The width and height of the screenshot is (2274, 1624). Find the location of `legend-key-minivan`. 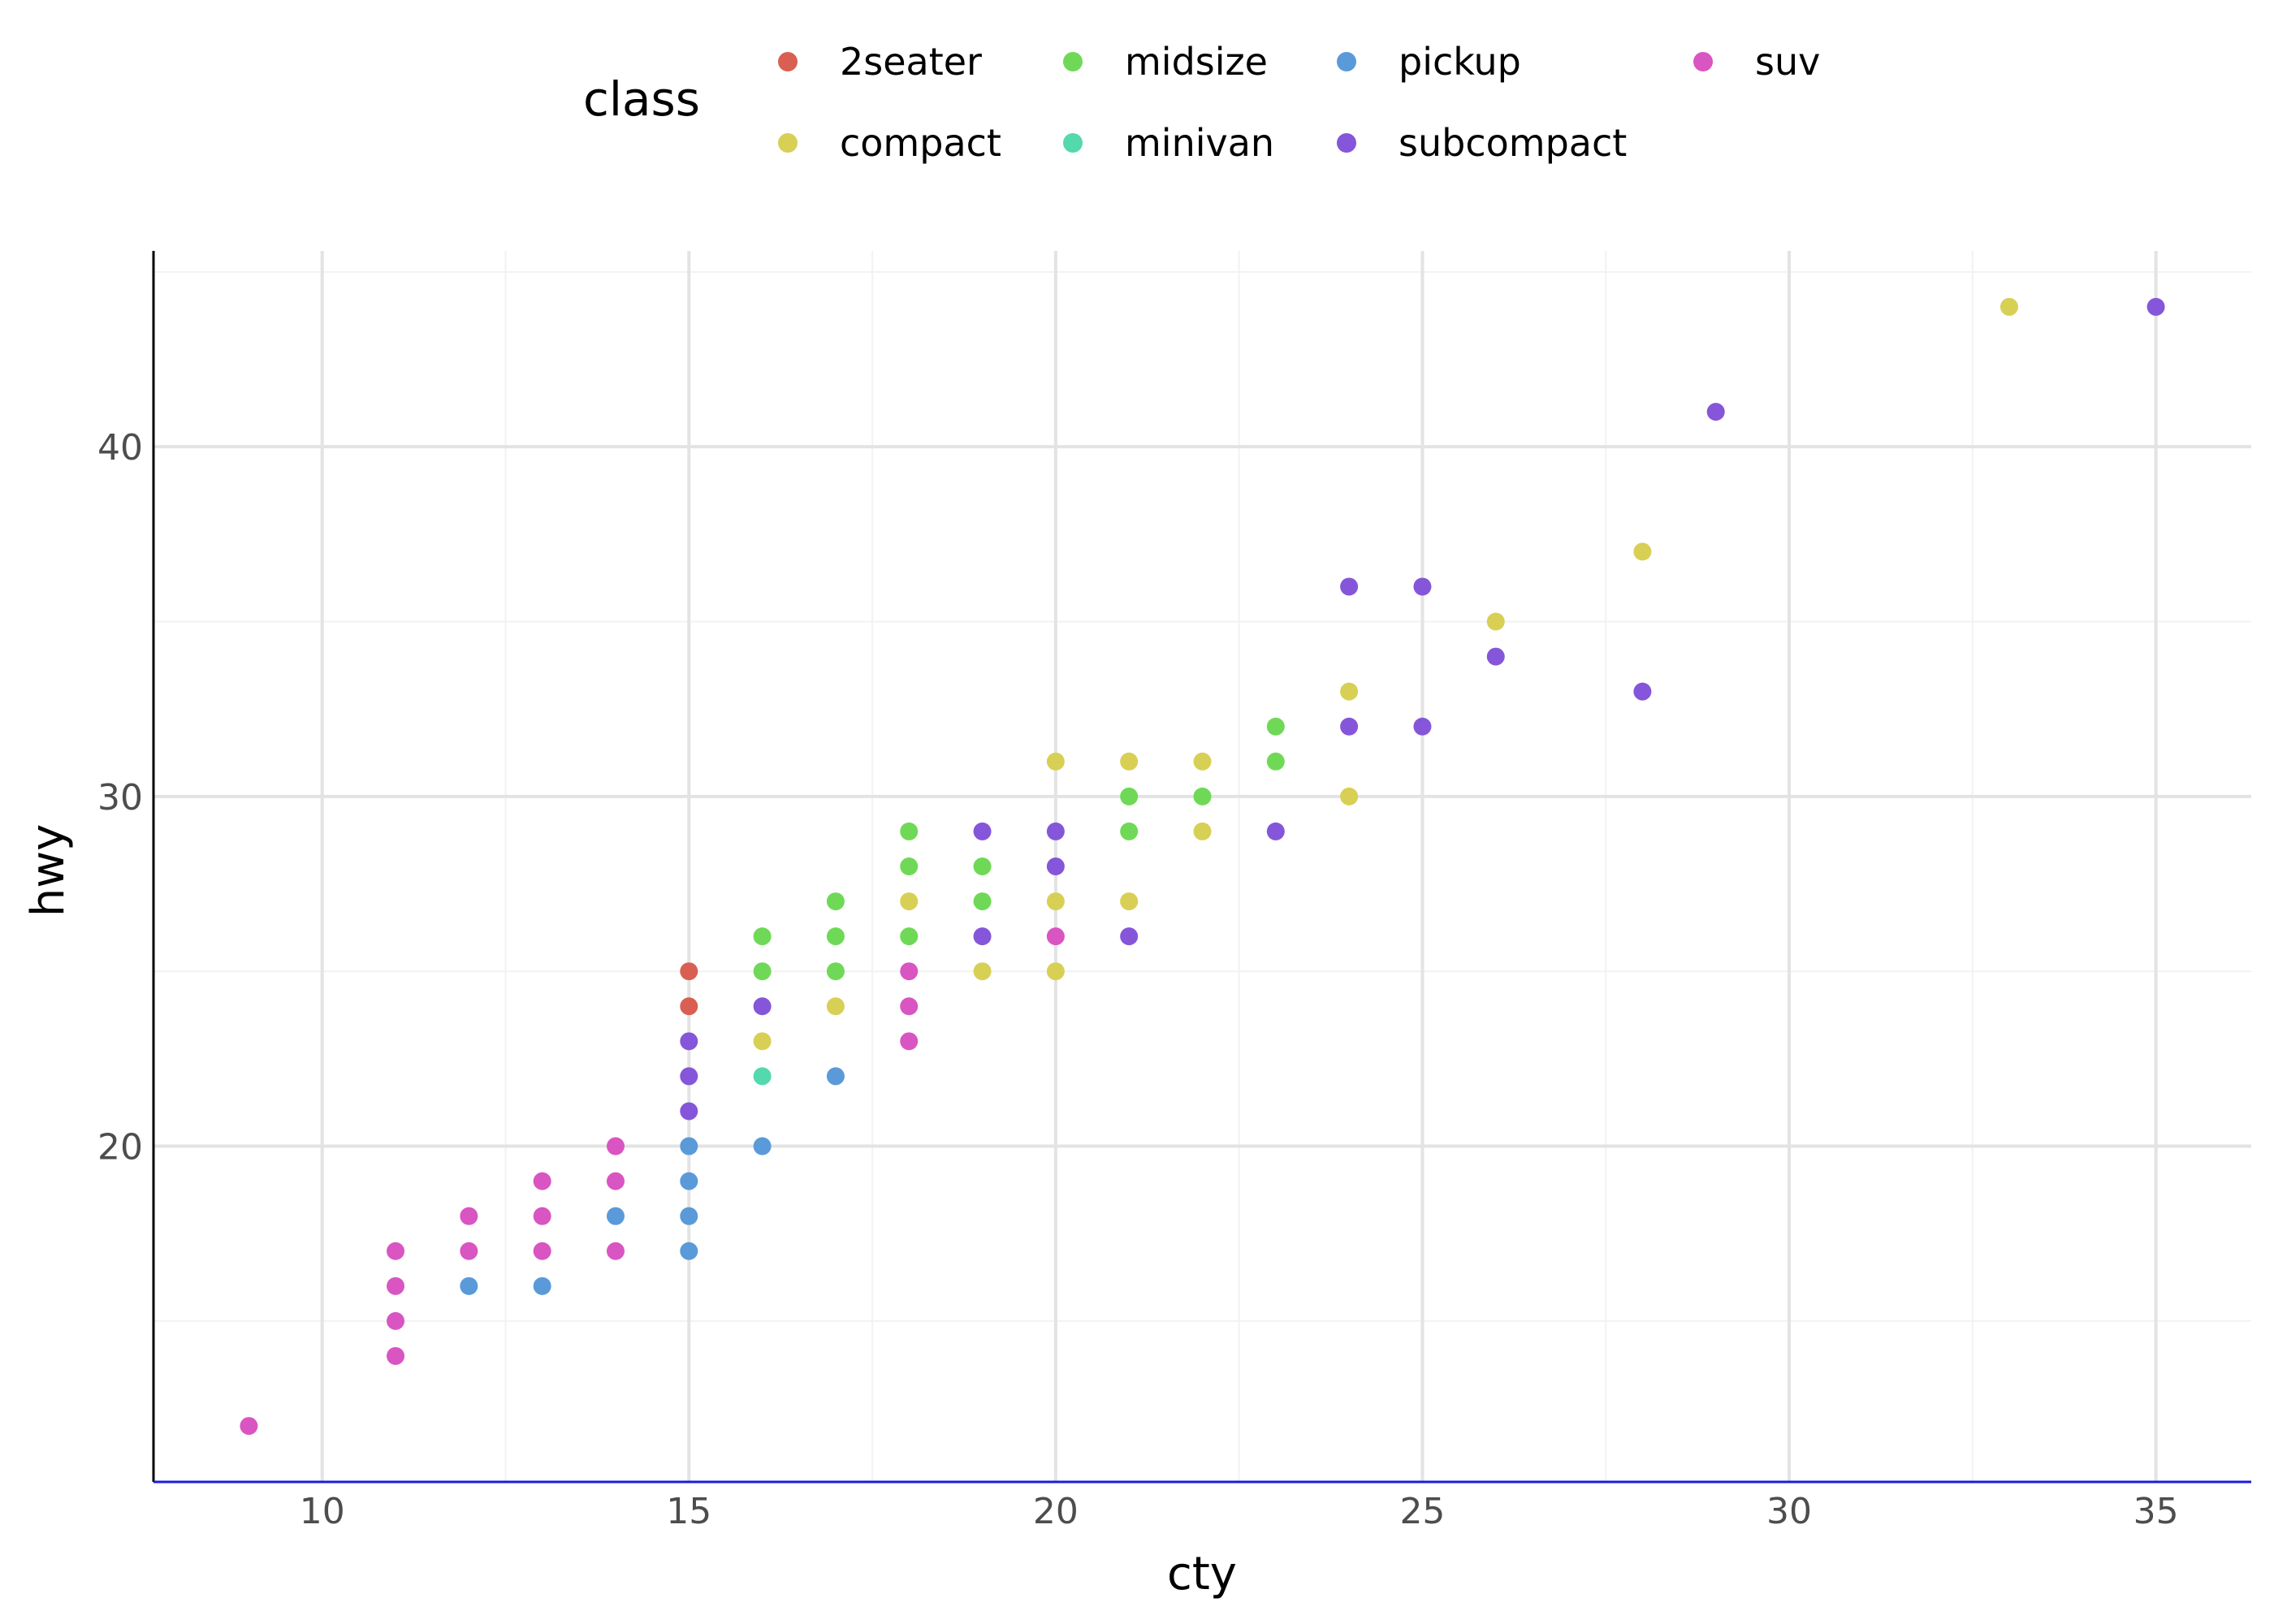

legend-key-minivan is located at coordinates (1073, 143).